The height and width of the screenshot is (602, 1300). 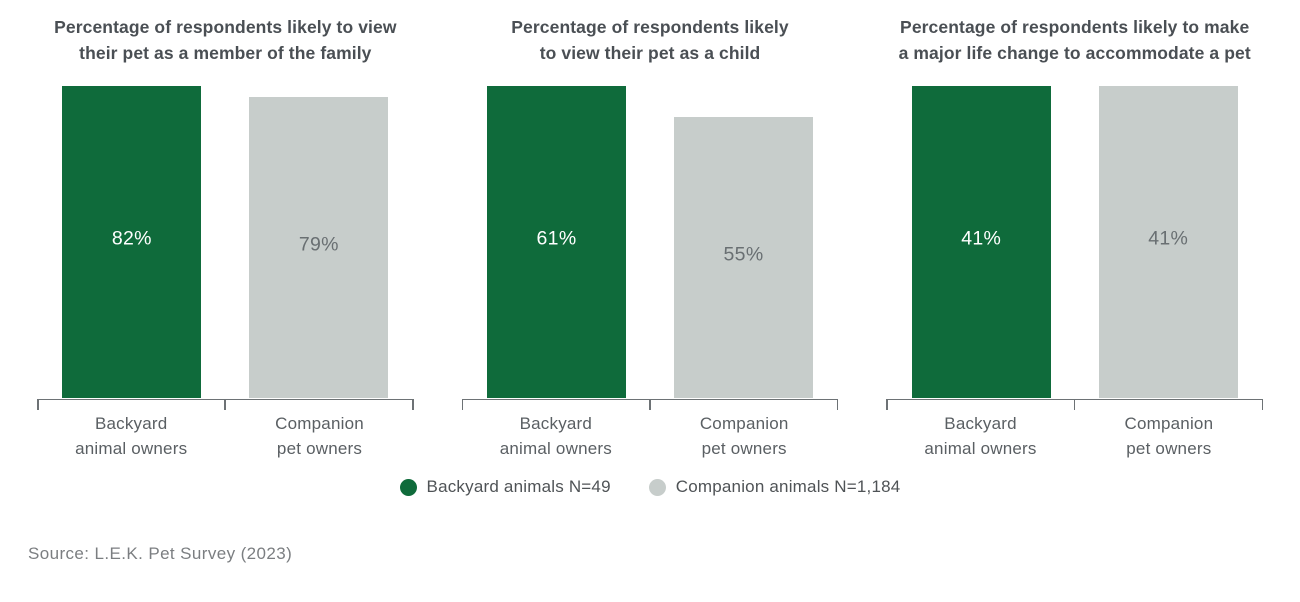 I want to click on bar-backyard-owners: 61%, so click(x=556, y=242).